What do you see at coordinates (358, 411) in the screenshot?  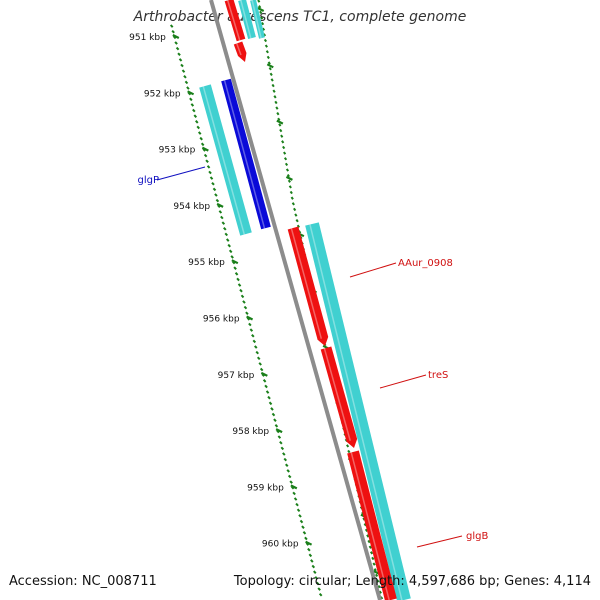 I see `cds-feature` at bounding box center [358, 411].